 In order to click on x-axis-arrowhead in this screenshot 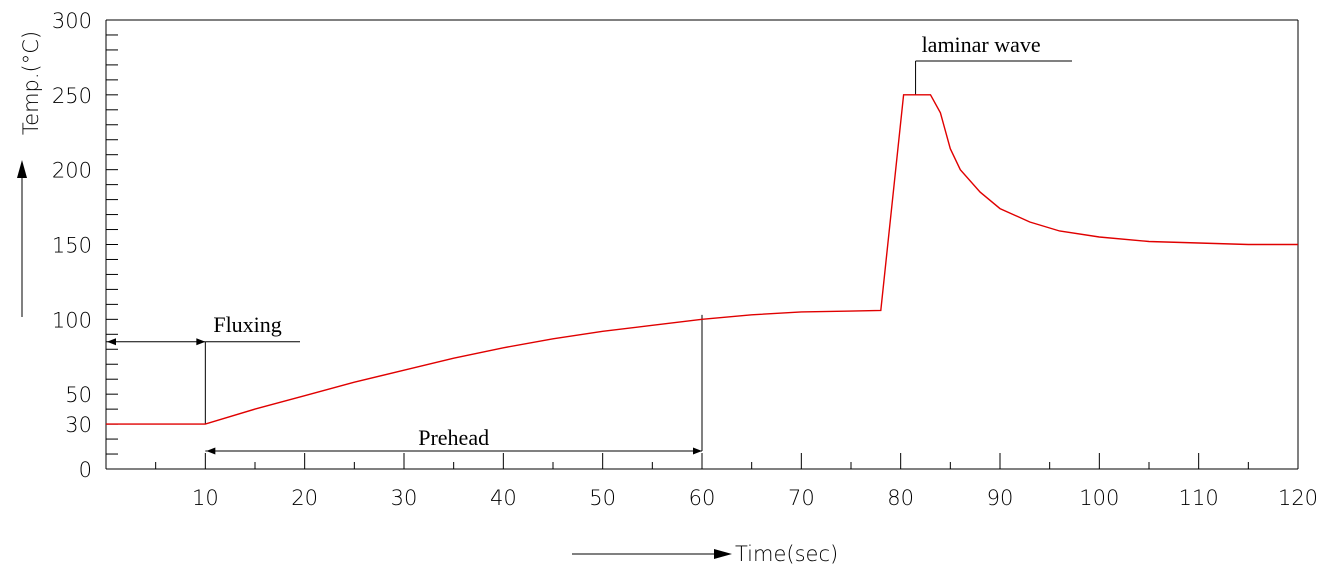, I will do `click(723, 554)`.